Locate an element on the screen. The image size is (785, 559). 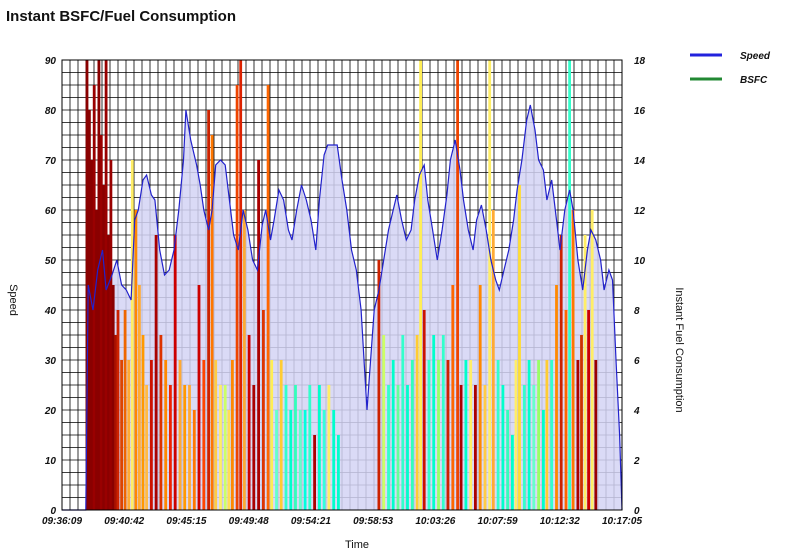
x-tick-label: 10:07:59 is located at coordinates (498, 521).